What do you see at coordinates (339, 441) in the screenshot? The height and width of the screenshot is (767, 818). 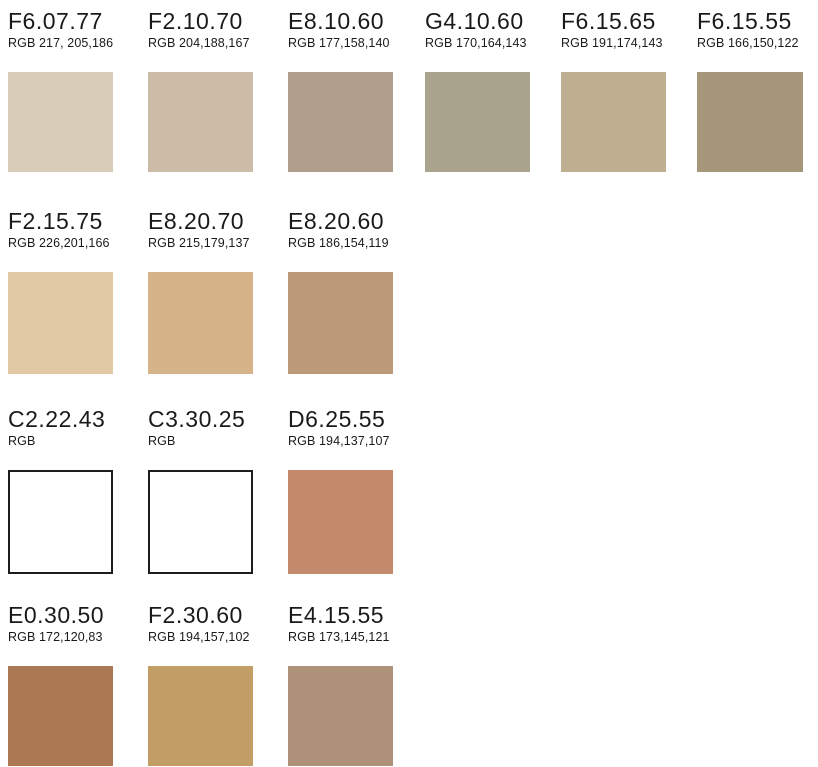 I see `swatch-rgb-label: RGB 194,137,107` at bounding box center [339, 441].